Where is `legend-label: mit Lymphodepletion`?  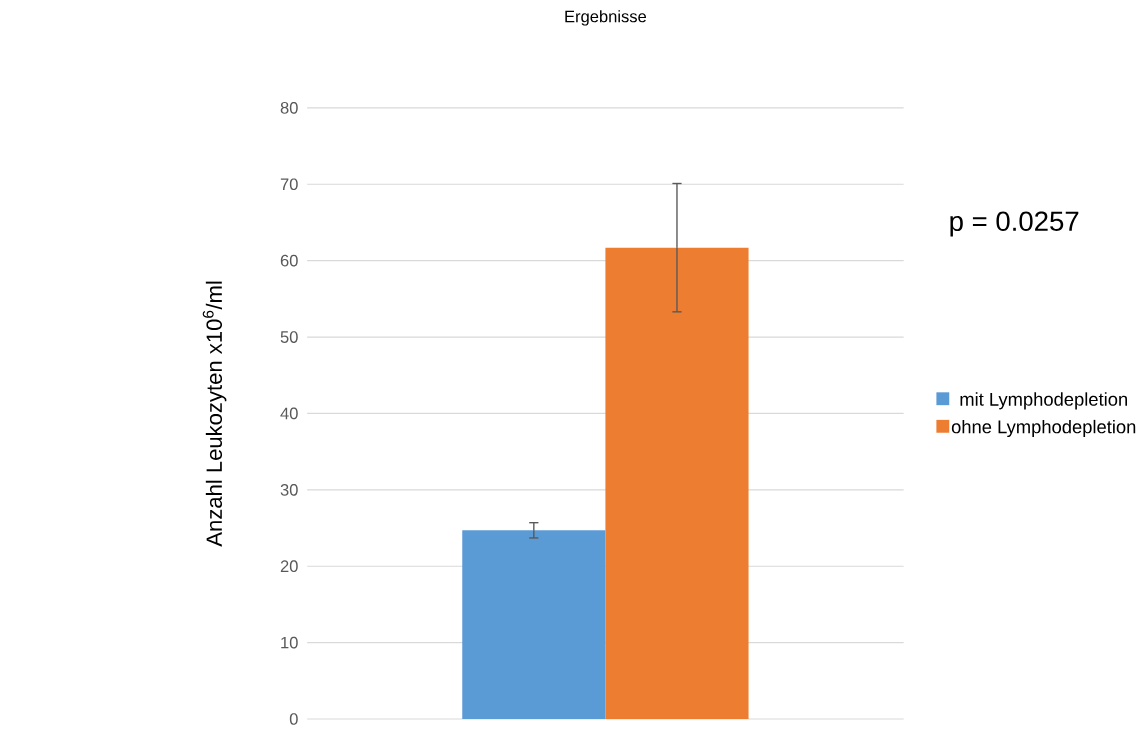
legend-label: mit Lymphodepletion is located at coordinates (1043, 401).